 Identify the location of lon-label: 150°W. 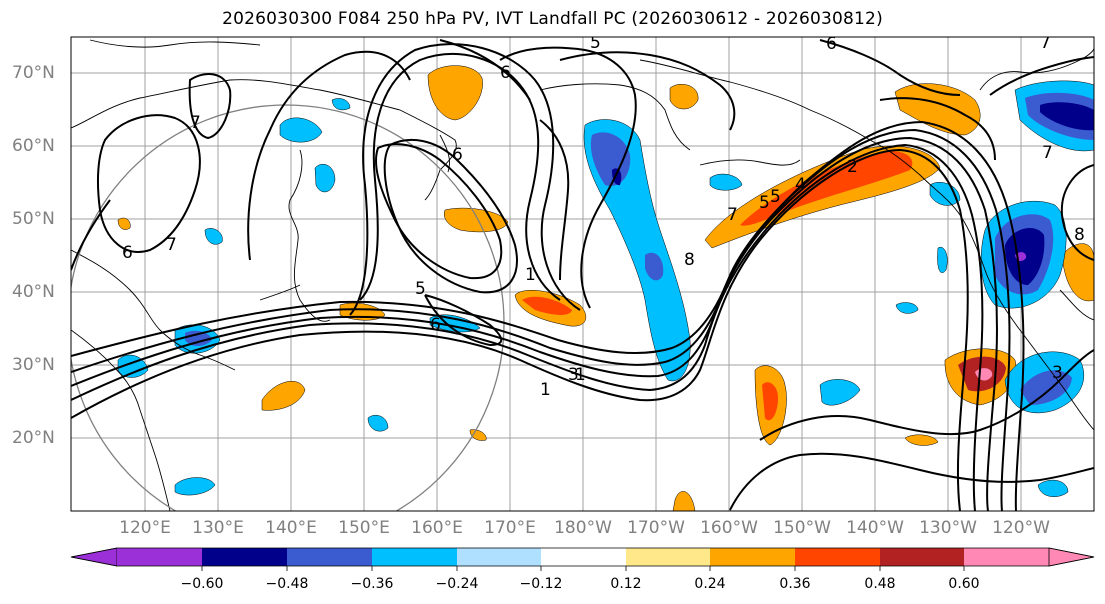
(802, 528).